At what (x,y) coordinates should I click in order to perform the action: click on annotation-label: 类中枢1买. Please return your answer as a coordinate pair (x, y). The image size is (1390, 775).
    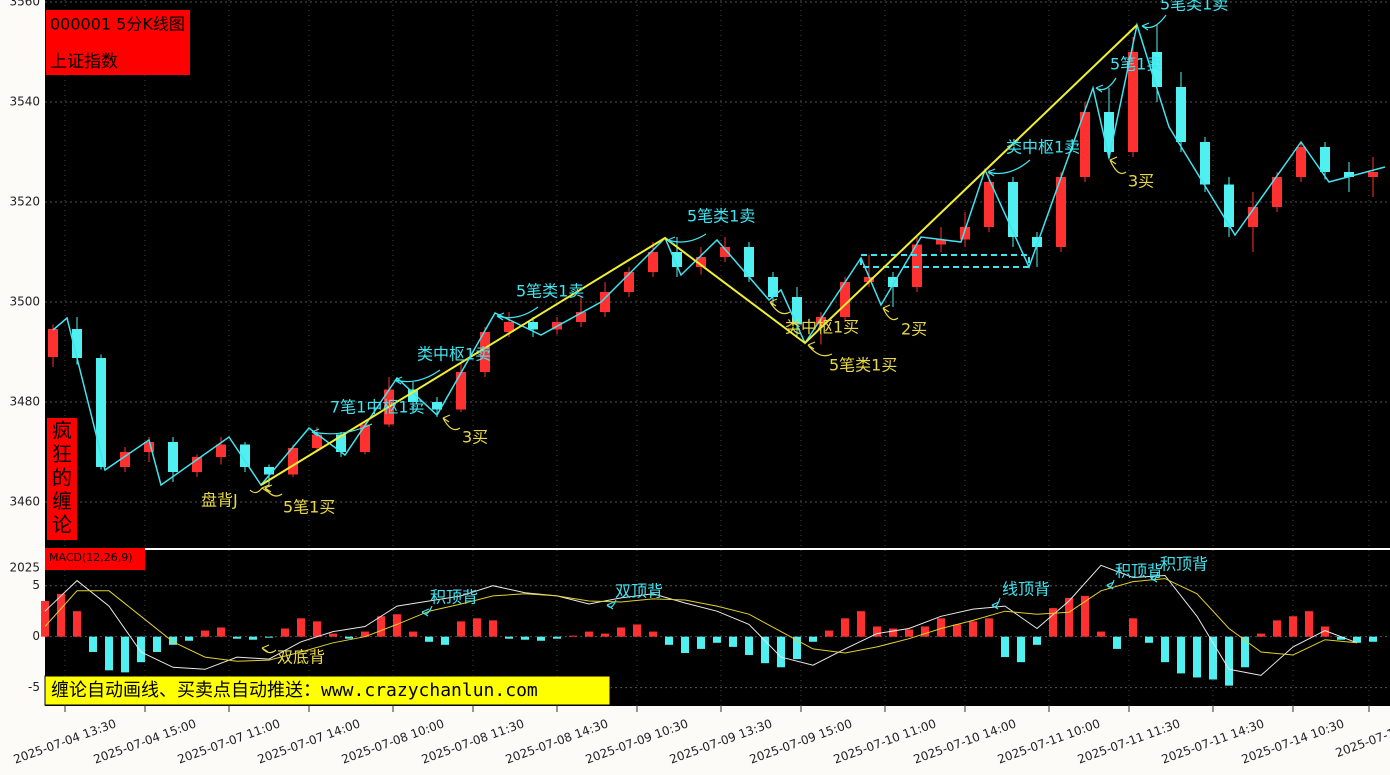
    Looking at the image, I should click on (822, 327).